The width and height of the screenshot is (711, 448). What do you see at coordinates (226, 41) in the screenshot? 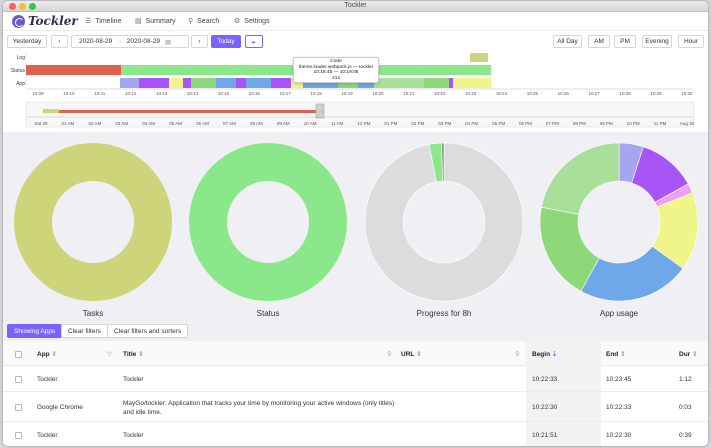
I see `today-button: Today` at bounding box center [226, 41].